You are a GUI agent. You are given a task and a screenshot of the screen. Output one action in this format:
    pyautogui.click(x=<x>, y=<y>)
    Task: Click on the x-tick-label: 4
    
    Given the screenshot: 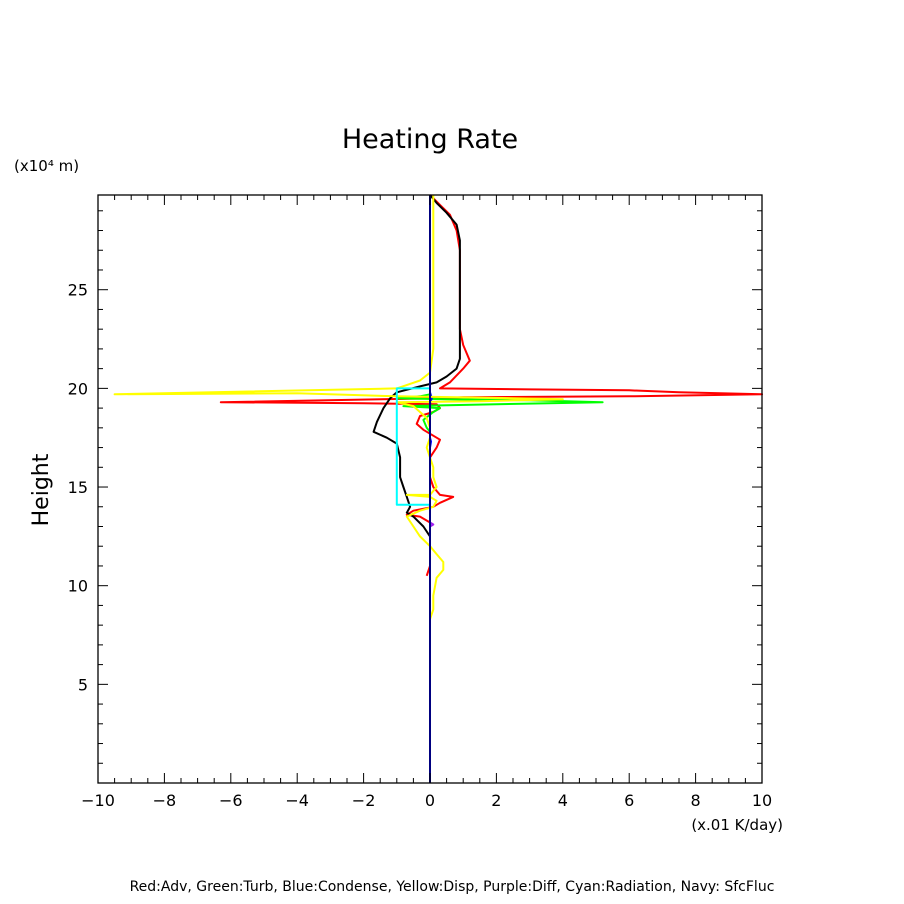 What is the action you would take?
    pyautogui.click(x=563, y=800)
    